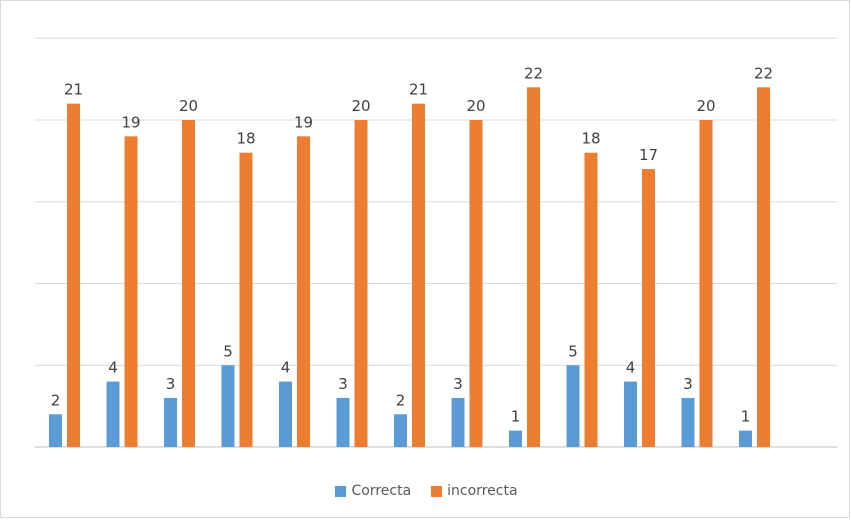 This screenshot has width=851, height=520. Describe the element at coordinates (763, 73) in the screenshot. I see `data-label-incorrecta-13: 22` at that location.